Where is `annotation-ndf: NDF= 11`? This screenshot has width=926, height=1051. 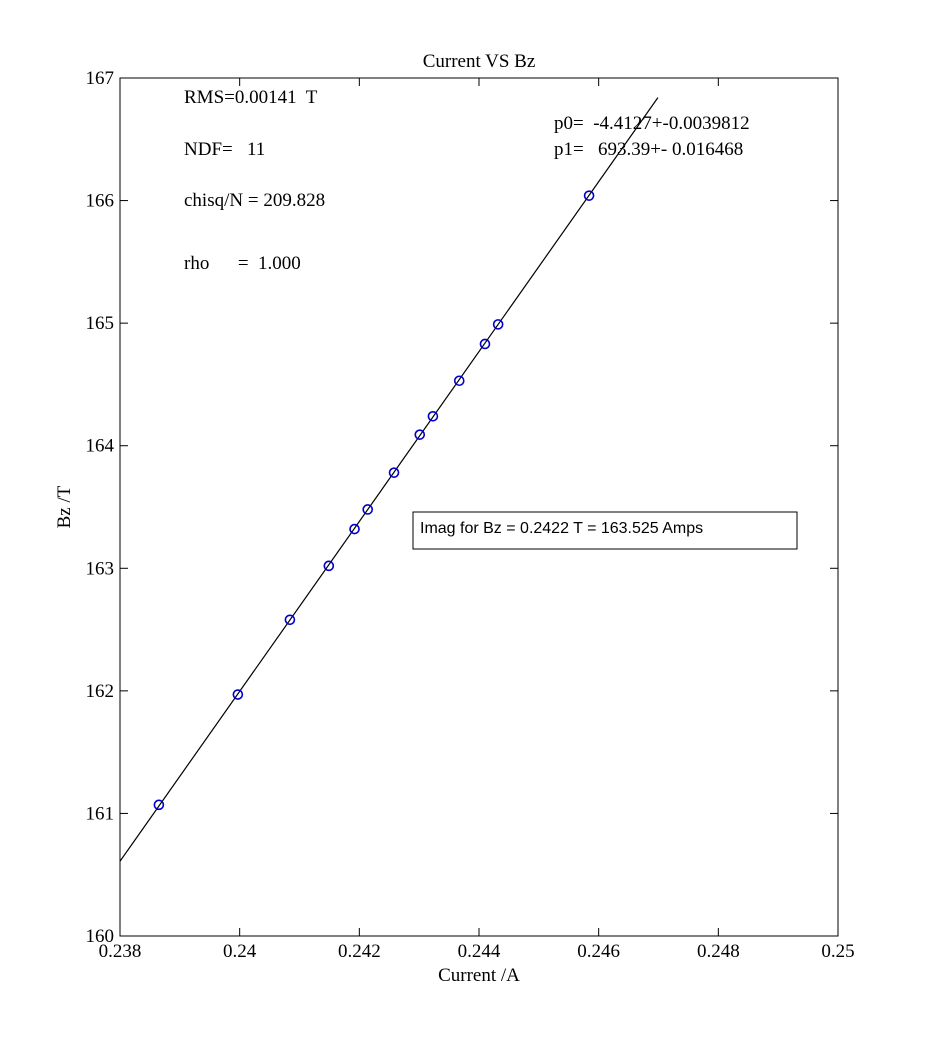
annotation-ndf: NDF= 11 is located at coordinates (224, 149).